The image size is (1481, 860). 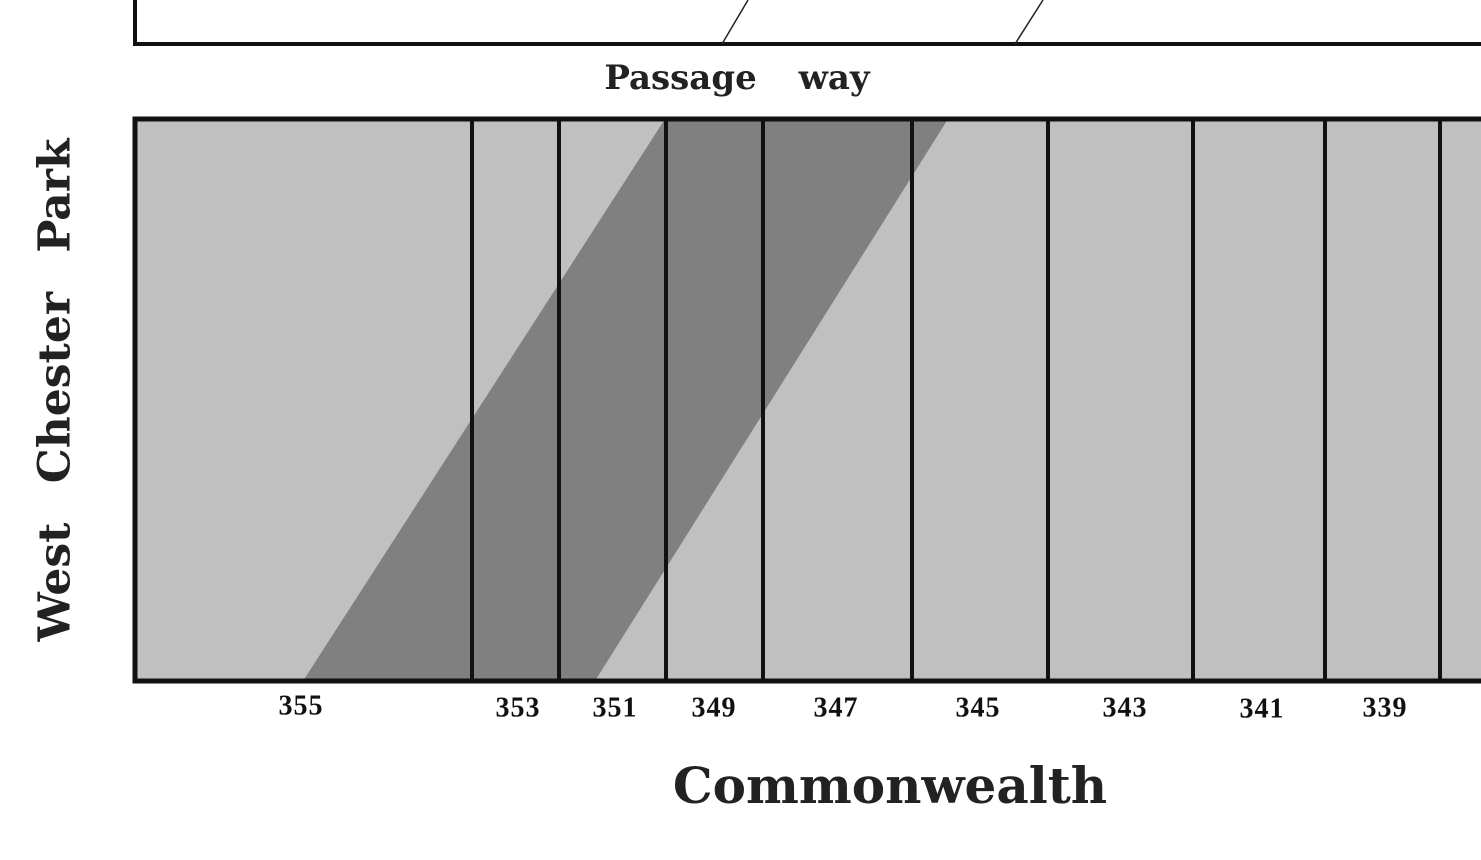 I want to click on lot-number: 349, so click(x=714, y=707).